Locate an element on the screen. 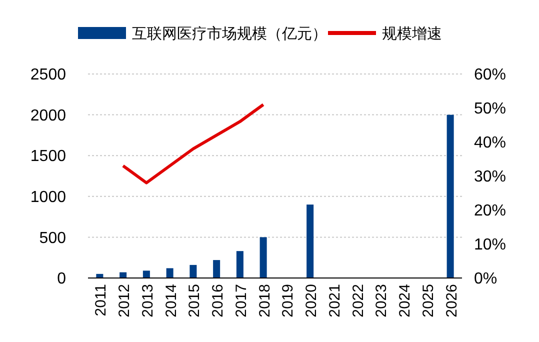 The height and width of the screenshot is (342, 539). x-tick-label: 2014 is located at coordinates (171, 301).